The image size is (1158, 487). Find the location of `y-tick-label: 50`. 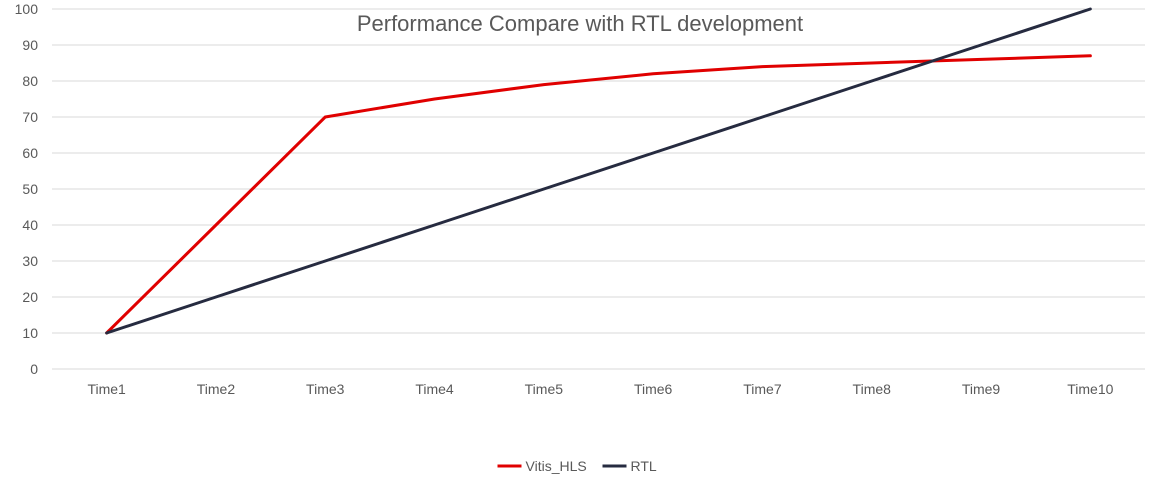

y-tick-label: 50 is located at coordinates (30, 189).